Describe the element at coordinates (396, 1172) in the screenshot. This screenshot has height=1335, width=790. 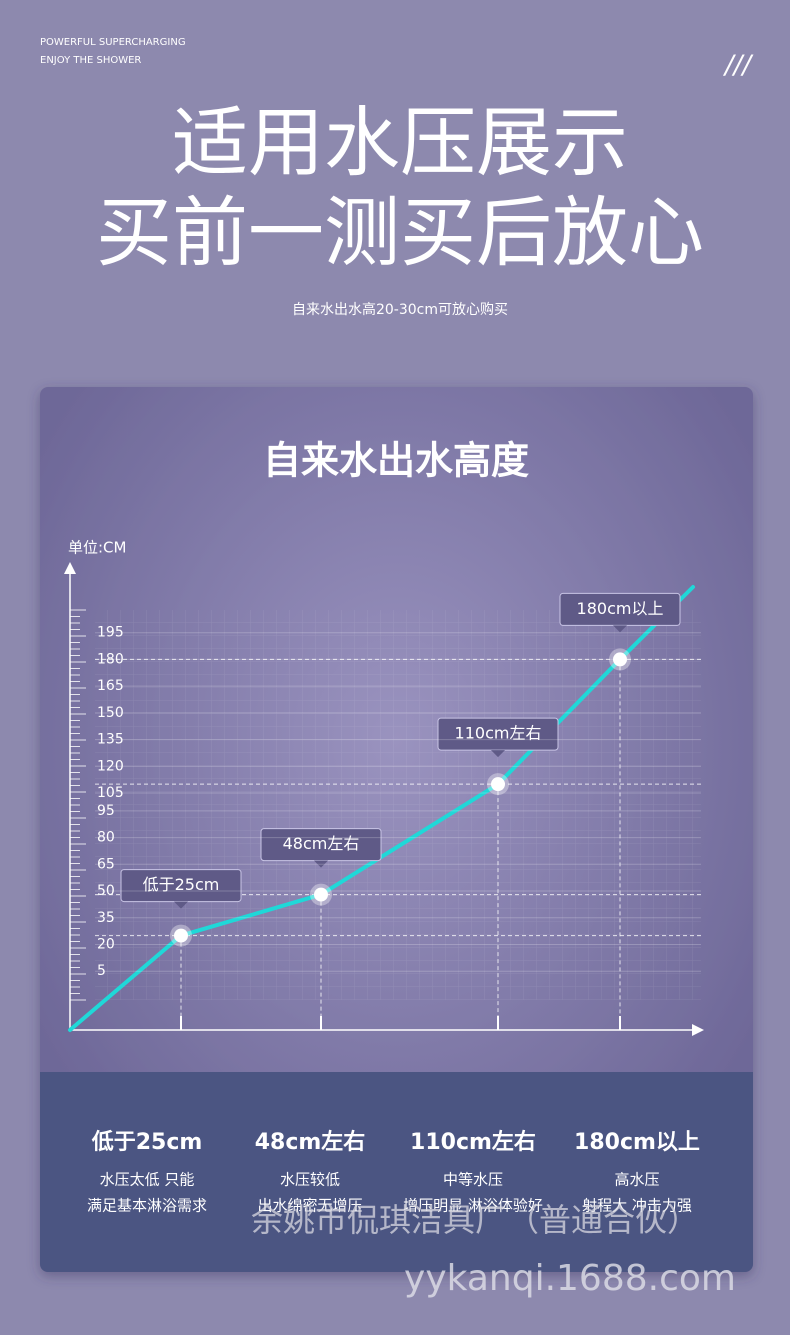
I see `card-footer` at that location.